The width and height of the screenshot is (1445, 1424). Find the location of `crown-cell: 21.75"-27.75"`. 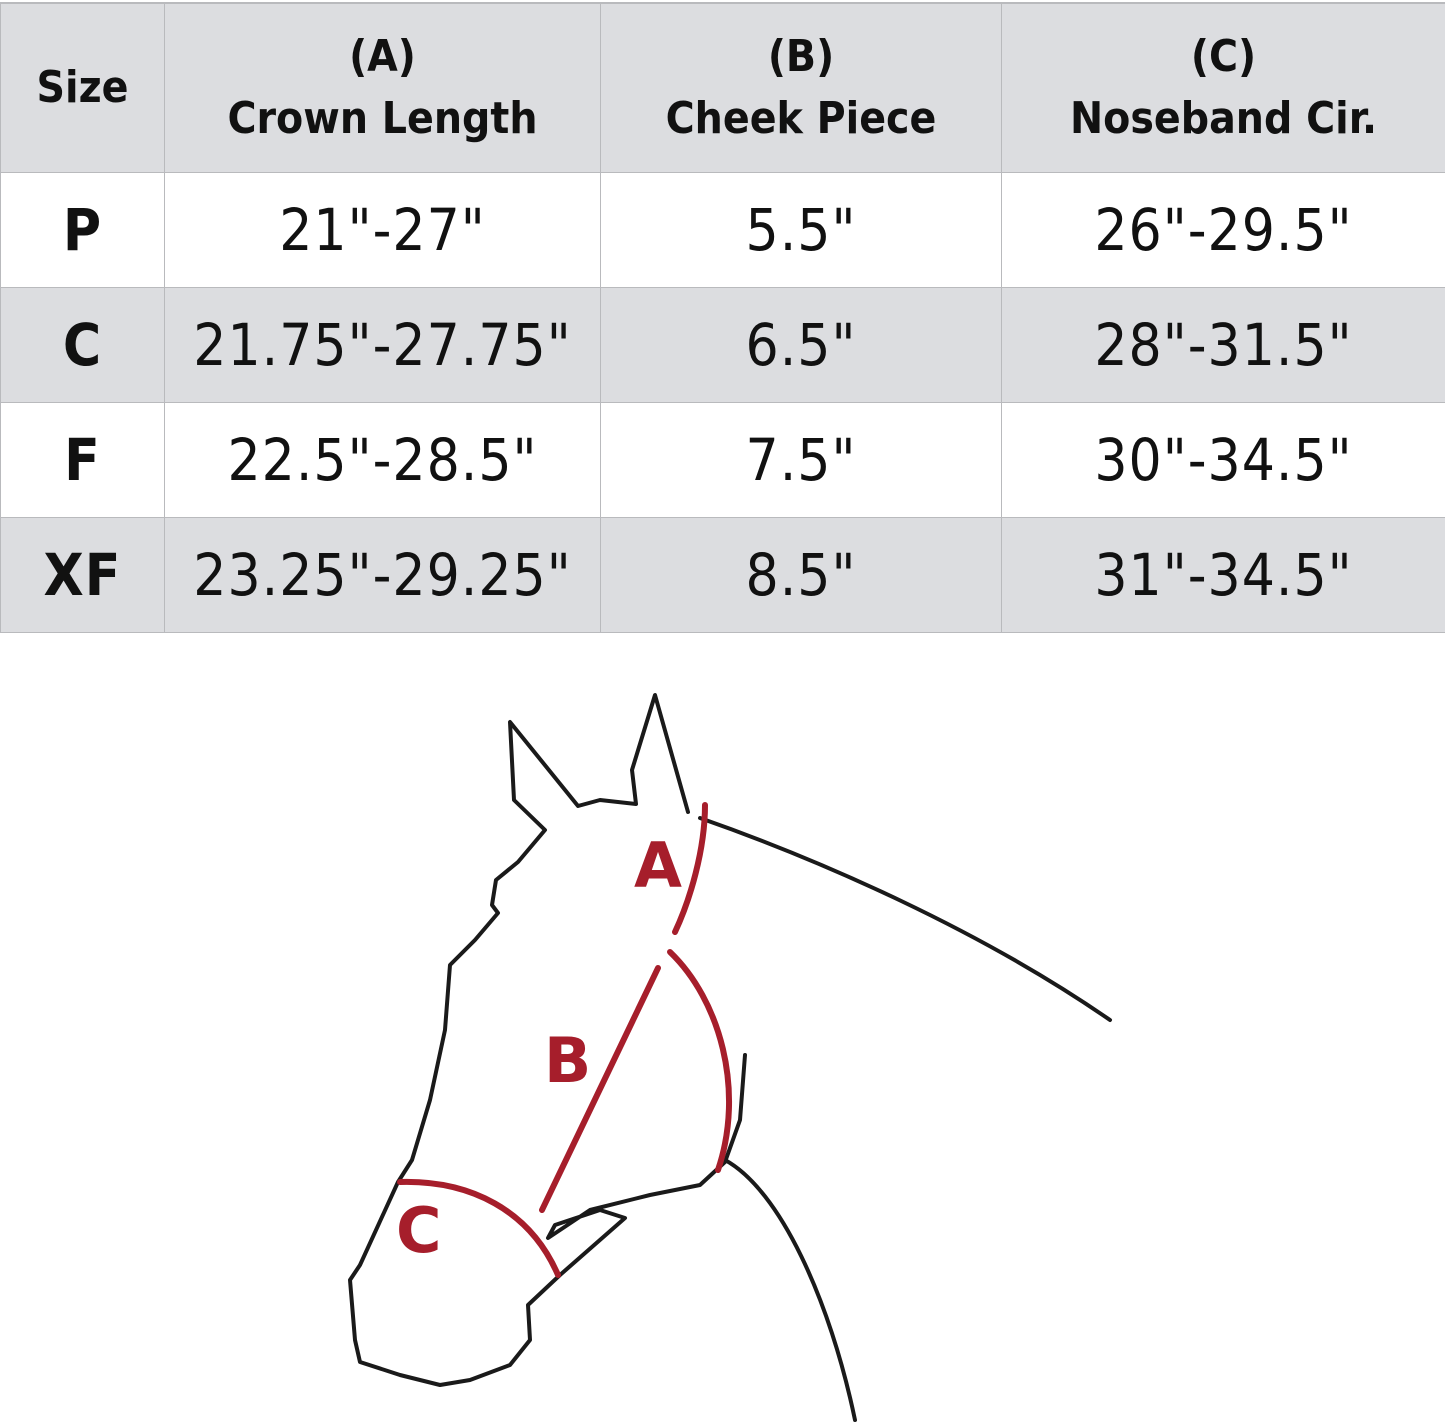

crown-cell: 21.75"-27.75" is located at coordinates (382, 345).